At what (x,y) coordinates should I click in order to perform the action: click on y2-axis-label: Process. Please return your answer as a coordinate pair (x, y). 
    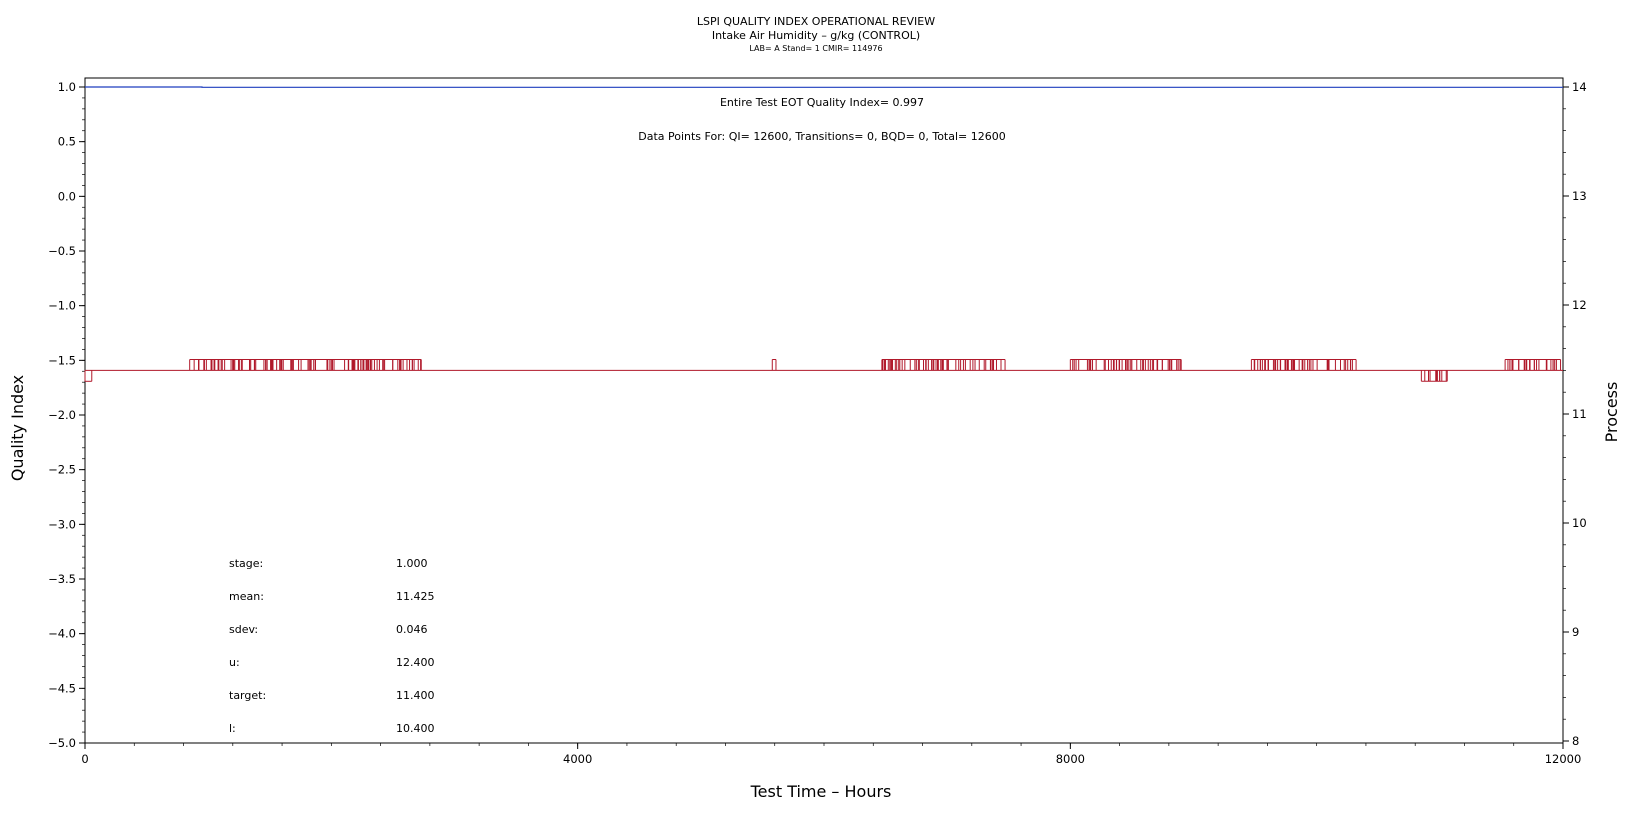
    Looking at the image, I should click on (1611, 412).